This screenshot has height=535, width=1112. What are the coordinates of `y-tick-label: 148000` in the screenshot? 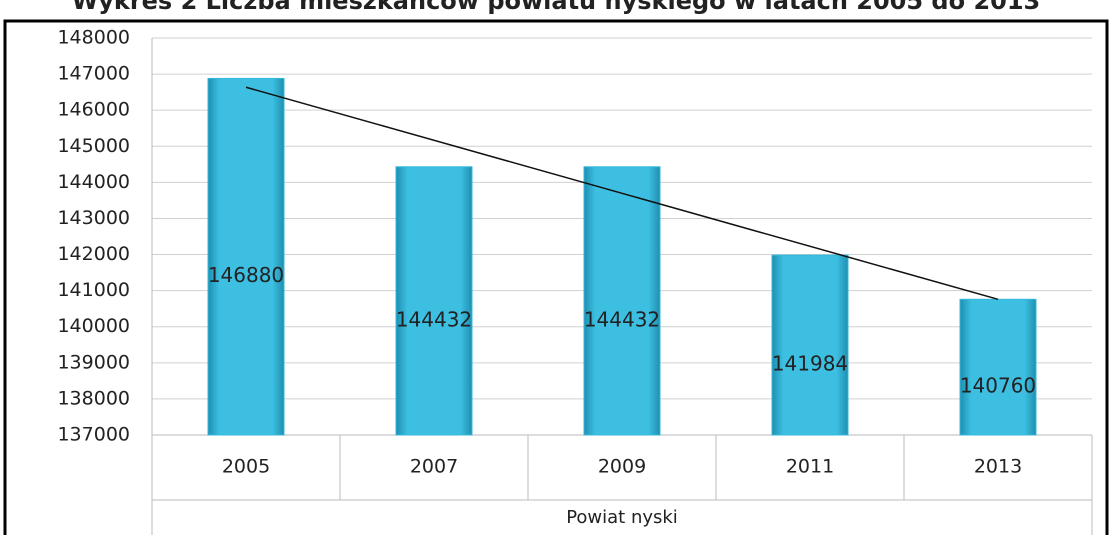 It's located at (93, 38).